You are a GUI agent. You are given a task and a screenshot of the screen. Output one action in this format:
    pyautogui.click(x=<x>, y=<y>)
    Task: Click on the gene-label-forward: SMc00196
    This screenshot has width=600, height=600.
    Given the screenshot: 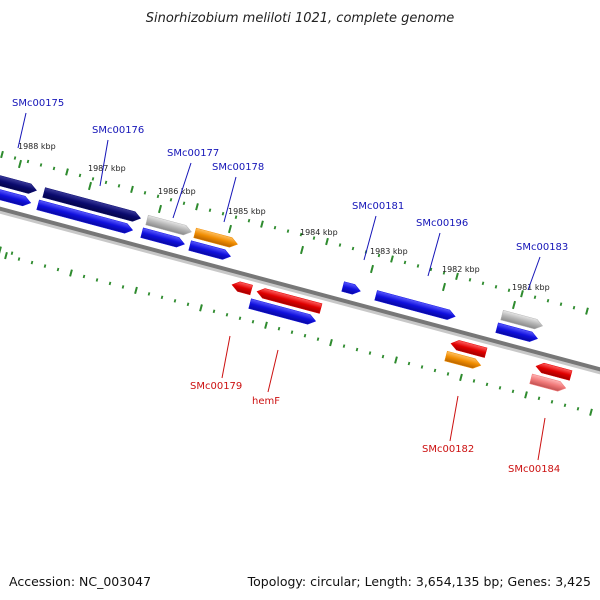 What is the action you would take?
    pyautogui.click(x=442, y=223)
    